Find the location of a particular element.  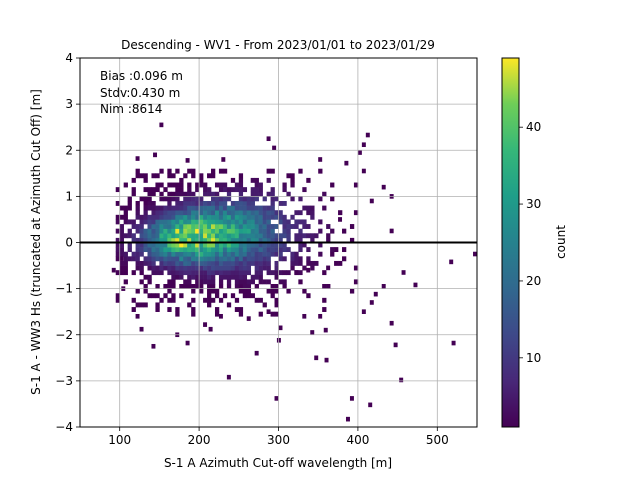

bias-annotation: Bias :0.096 m is located at coordinates (141, 76).